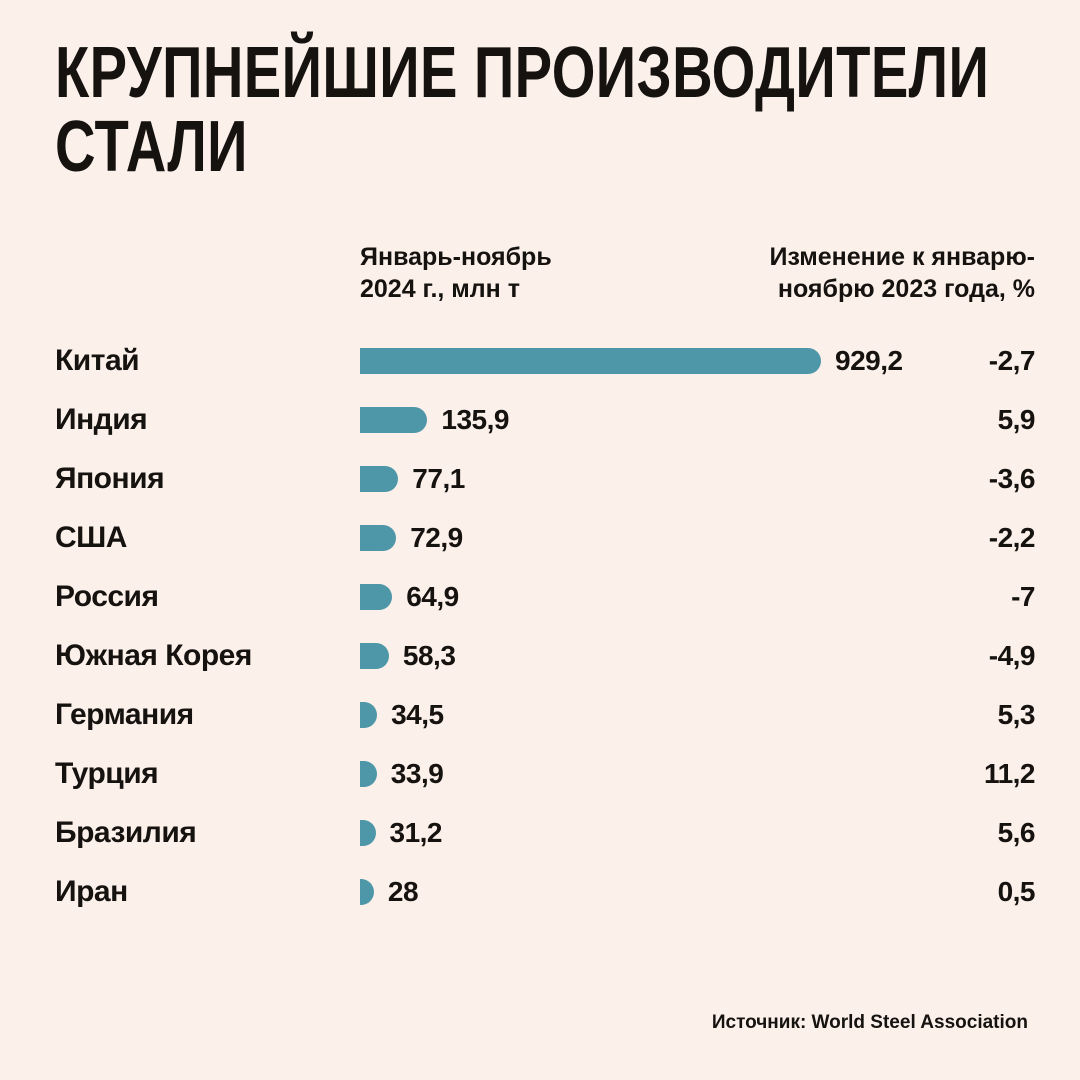 The width and height of the screenshot is (1080, 1080). Describe the element at coordinates (153, 655) in the screenshot. I see `country-label: Южная Корея` at that location.